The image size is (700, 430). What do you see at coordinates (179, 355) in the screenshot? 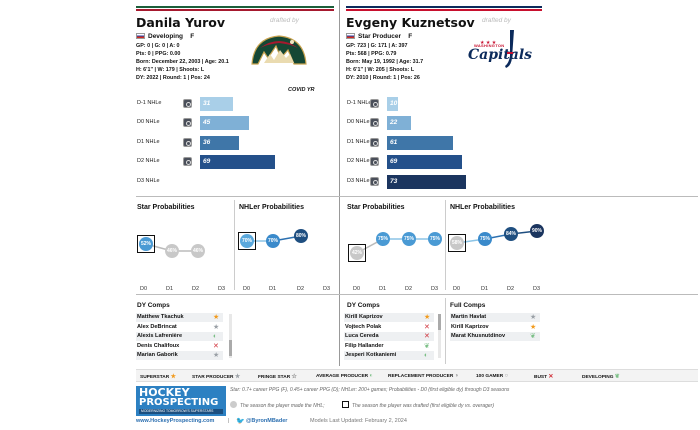
I see `comp-player-row: Marian Gaborik` at bounding box center [179, 355].